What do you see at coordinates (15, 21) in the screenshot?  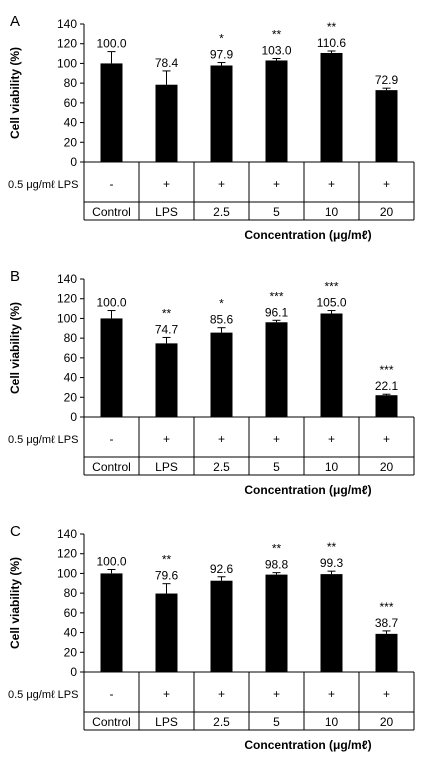 I see `panel-label: A` at bounding box center [15, 21].